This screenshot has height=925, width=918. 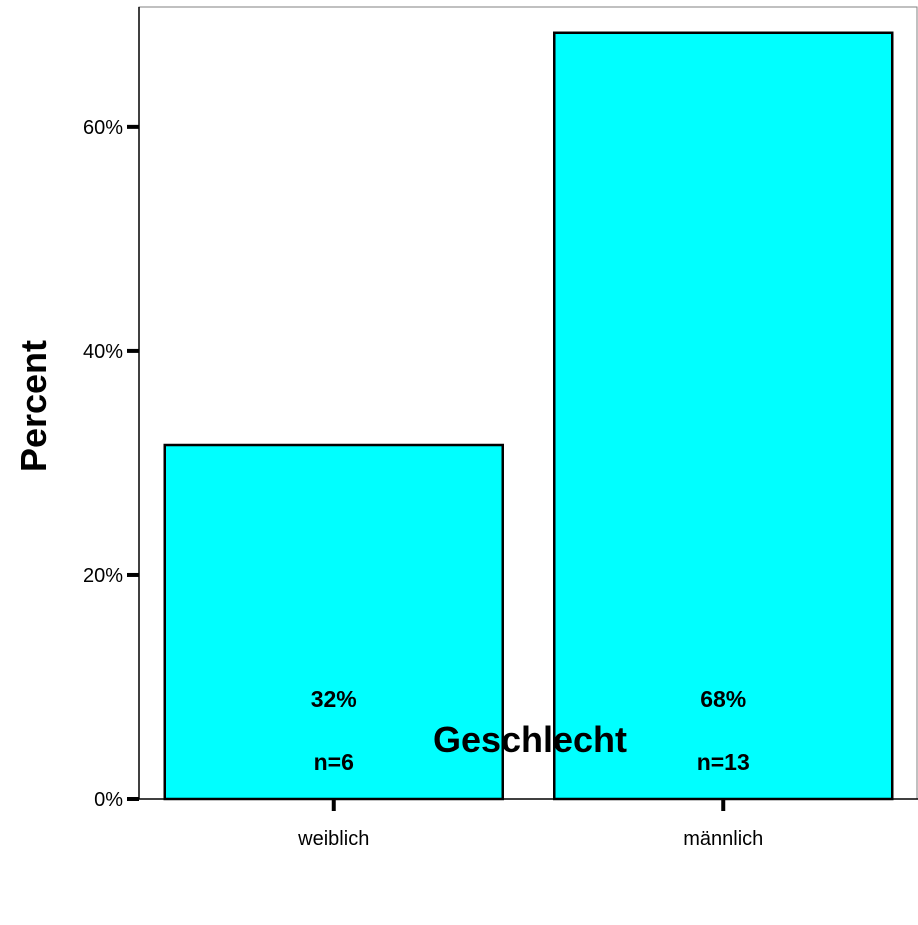 What do you see at coordinates (723, 762) in the screenshot?
I see `count-label: n=13` at bounding box center [723, 762].